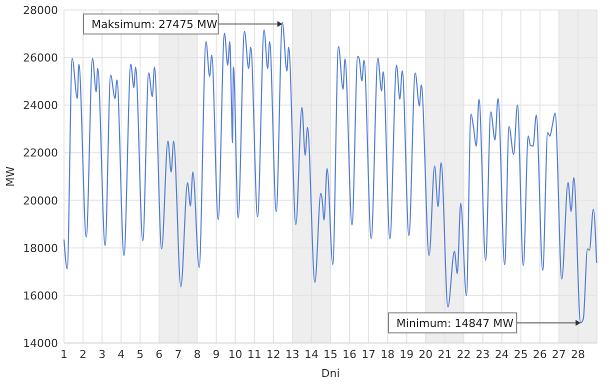 This screenshot has height=391, width=610. Describe the element at coordinates (40, 201) in the screenshot. I see `y-tick-label: 20000` at that location.